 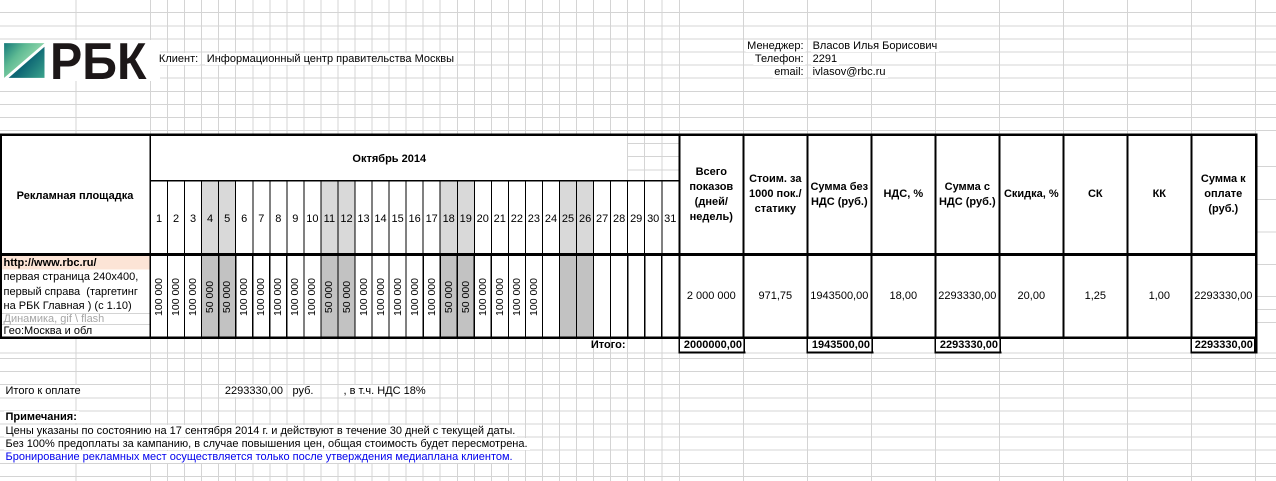 I want to click on svg-text: РБК, so click(x=98, y=60).